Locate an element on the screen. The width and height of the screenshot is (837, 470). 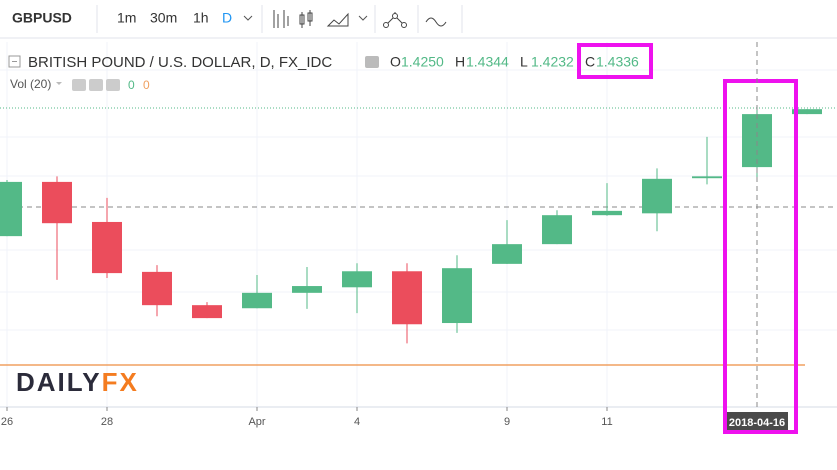
indicator-icon is located at coordinates (436, 22).